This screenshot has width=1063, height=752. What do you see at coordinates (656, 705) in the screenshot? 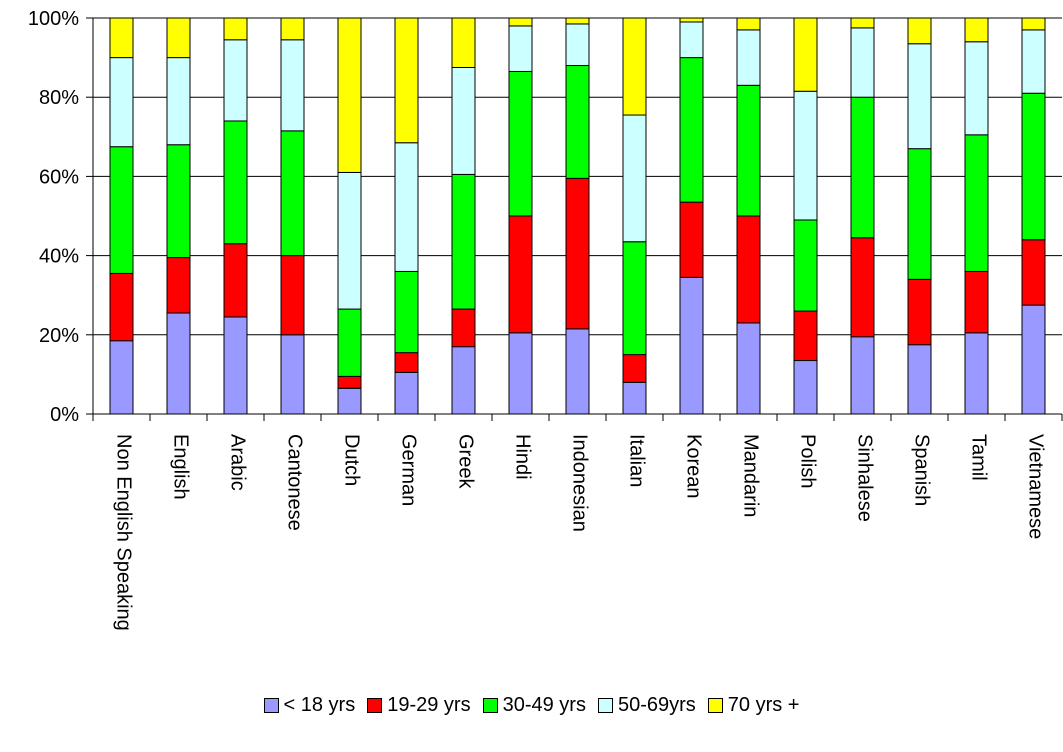
I see `legend-label: 50-69yrs` at bounding box center [656, 705].